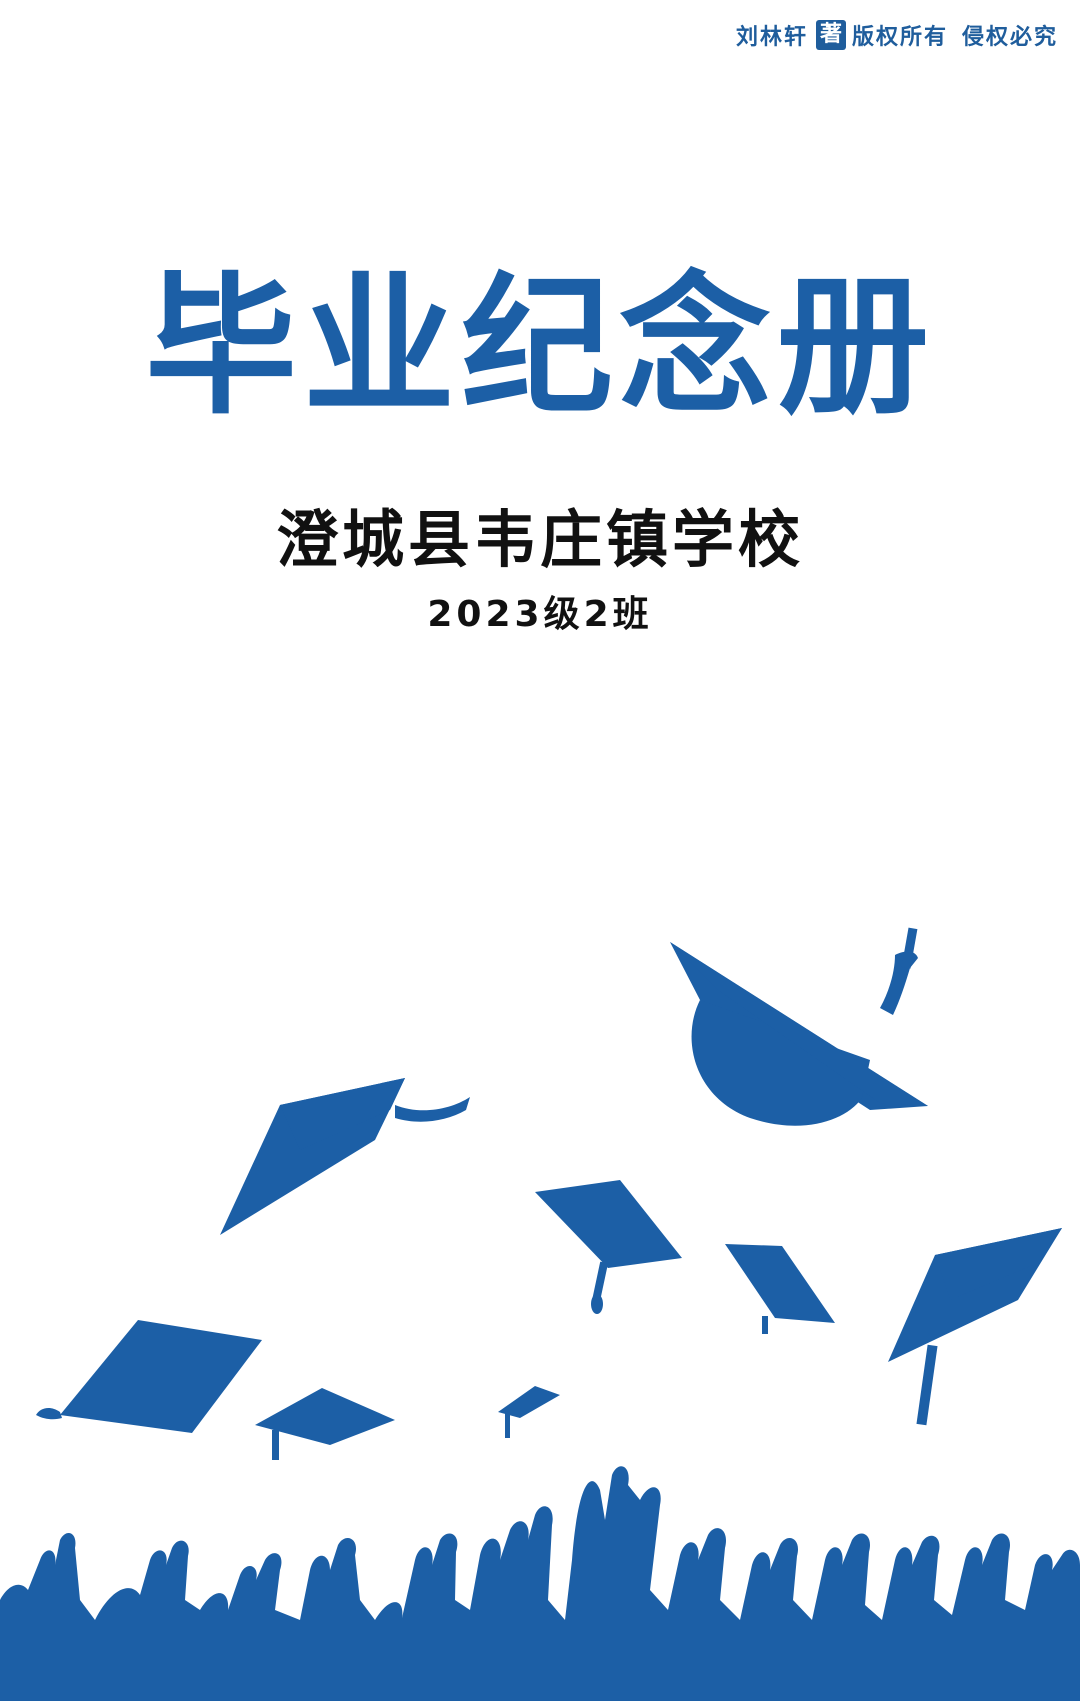 This screenshot has width=1080, height=1701. I want to click on school-name: 澄城县韦庄镇学校, so click(539, 539).